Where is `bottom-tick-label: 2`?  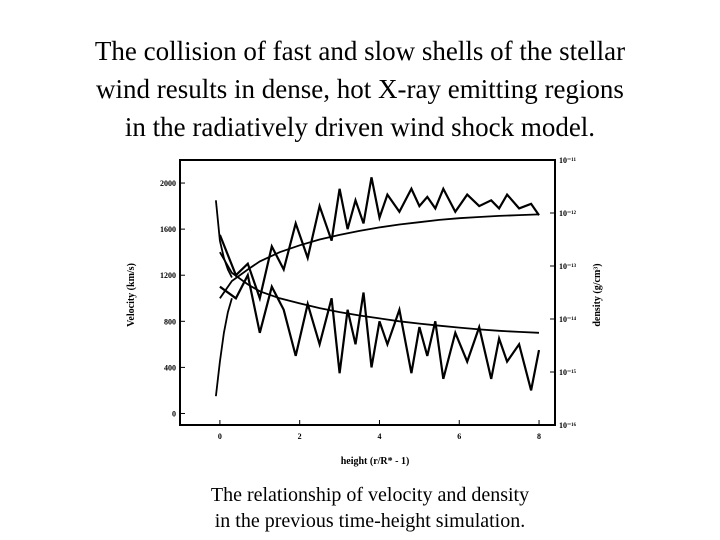
bottom-tick-label: 2 is located at coordinates (300, 436).